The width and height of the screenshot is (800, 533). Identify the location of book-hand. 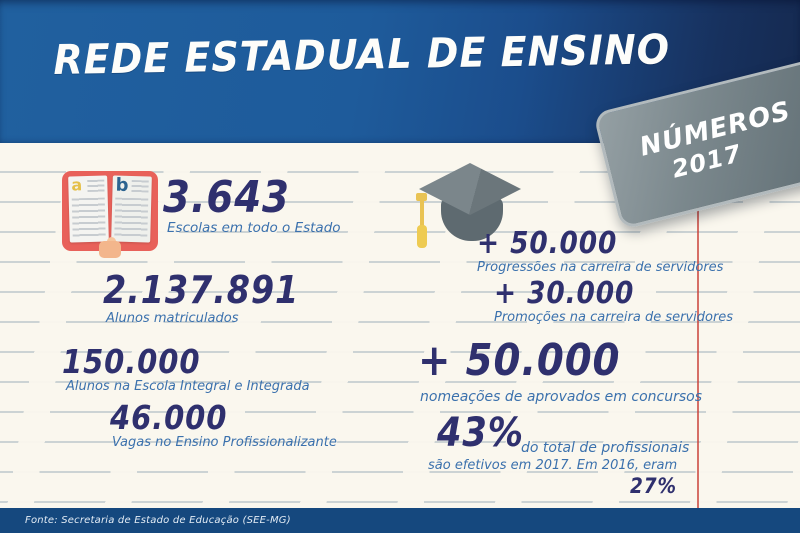
(110, 249).